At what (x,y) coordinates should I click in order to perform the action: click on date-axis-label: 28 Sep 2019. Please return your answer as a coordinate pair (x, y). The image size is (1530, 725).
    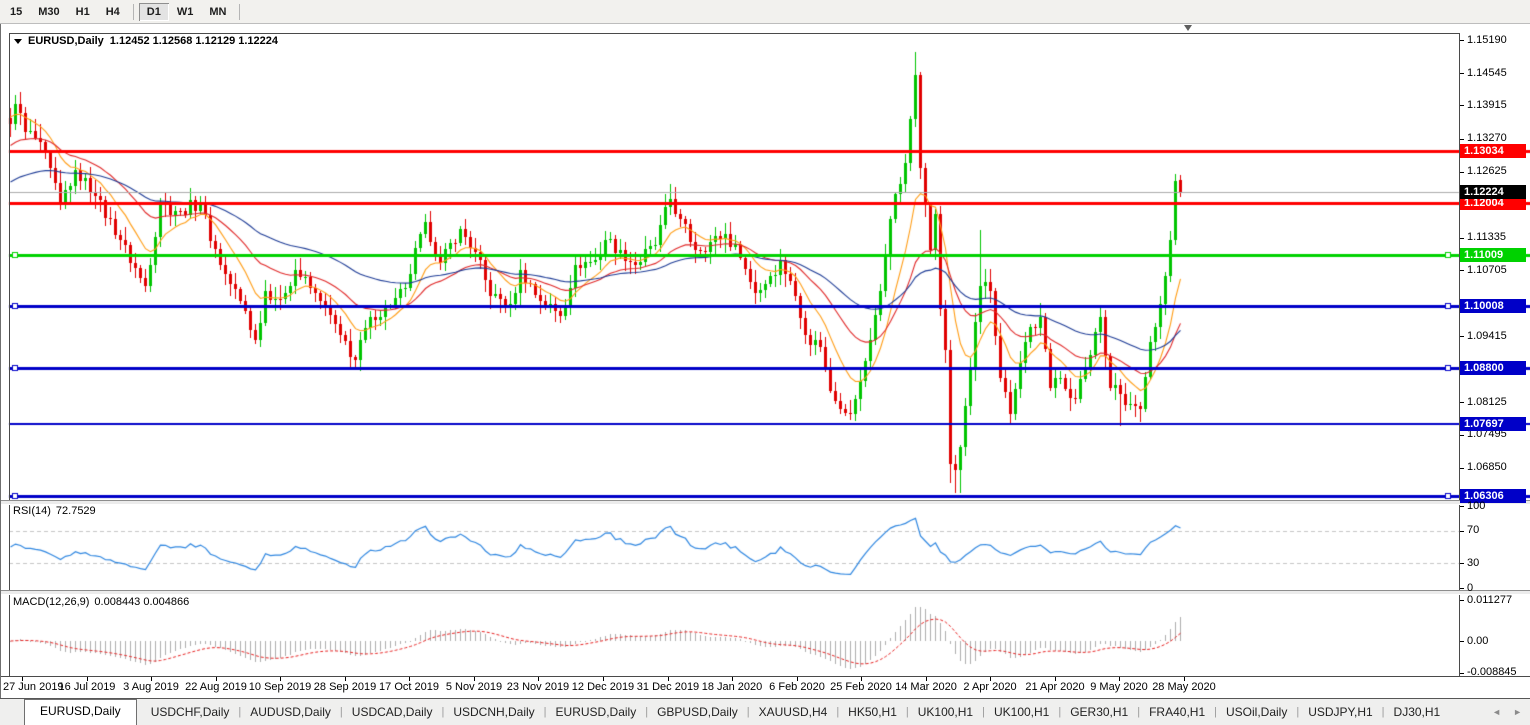
    Looking at the image, I should click on (345, 687).